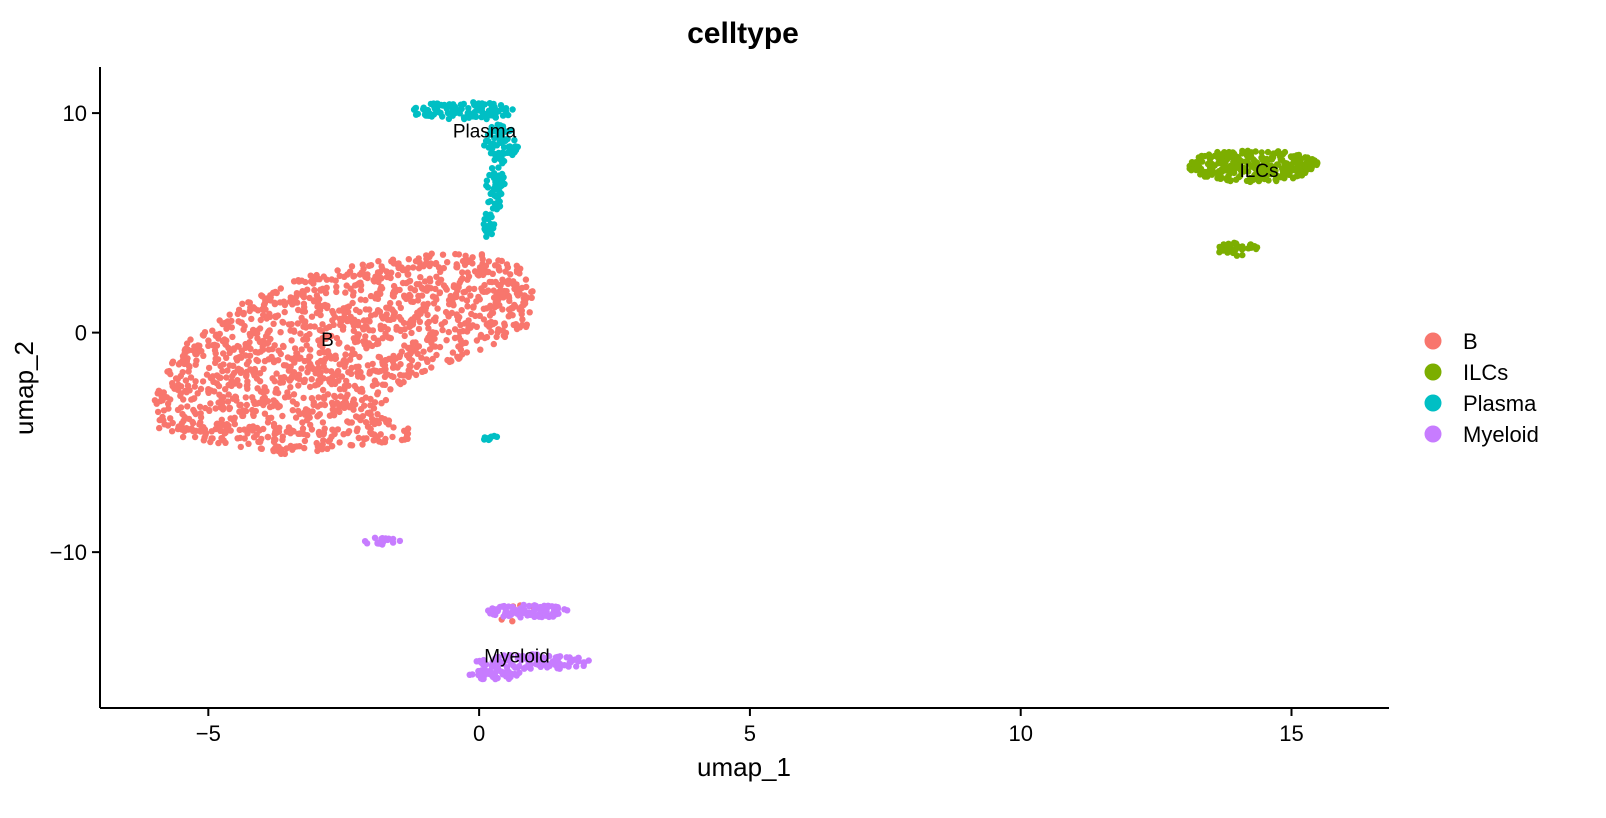  What do you see at coordinates (750, 733) in the screenshot?
I see `x-tick-label: 5` at bounding box center [750, 733].